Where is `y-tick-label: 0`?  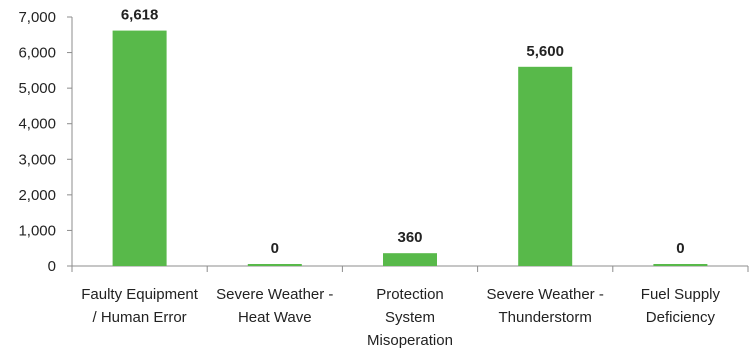
y-tick-label: 0 is located at coordinates (52, 266).